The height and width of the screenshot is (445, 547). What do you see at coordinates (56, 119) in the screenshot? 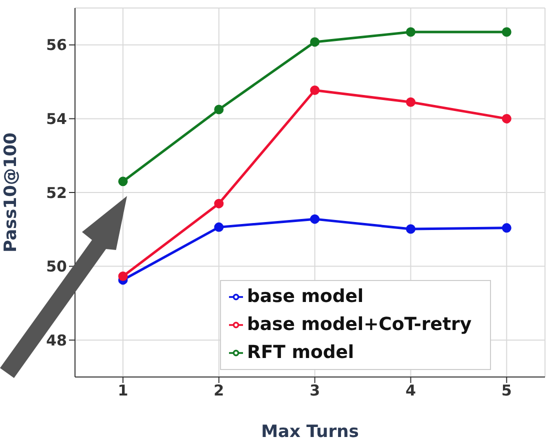
I see `y-tick-label: 54` at bounding box center [56, 119].